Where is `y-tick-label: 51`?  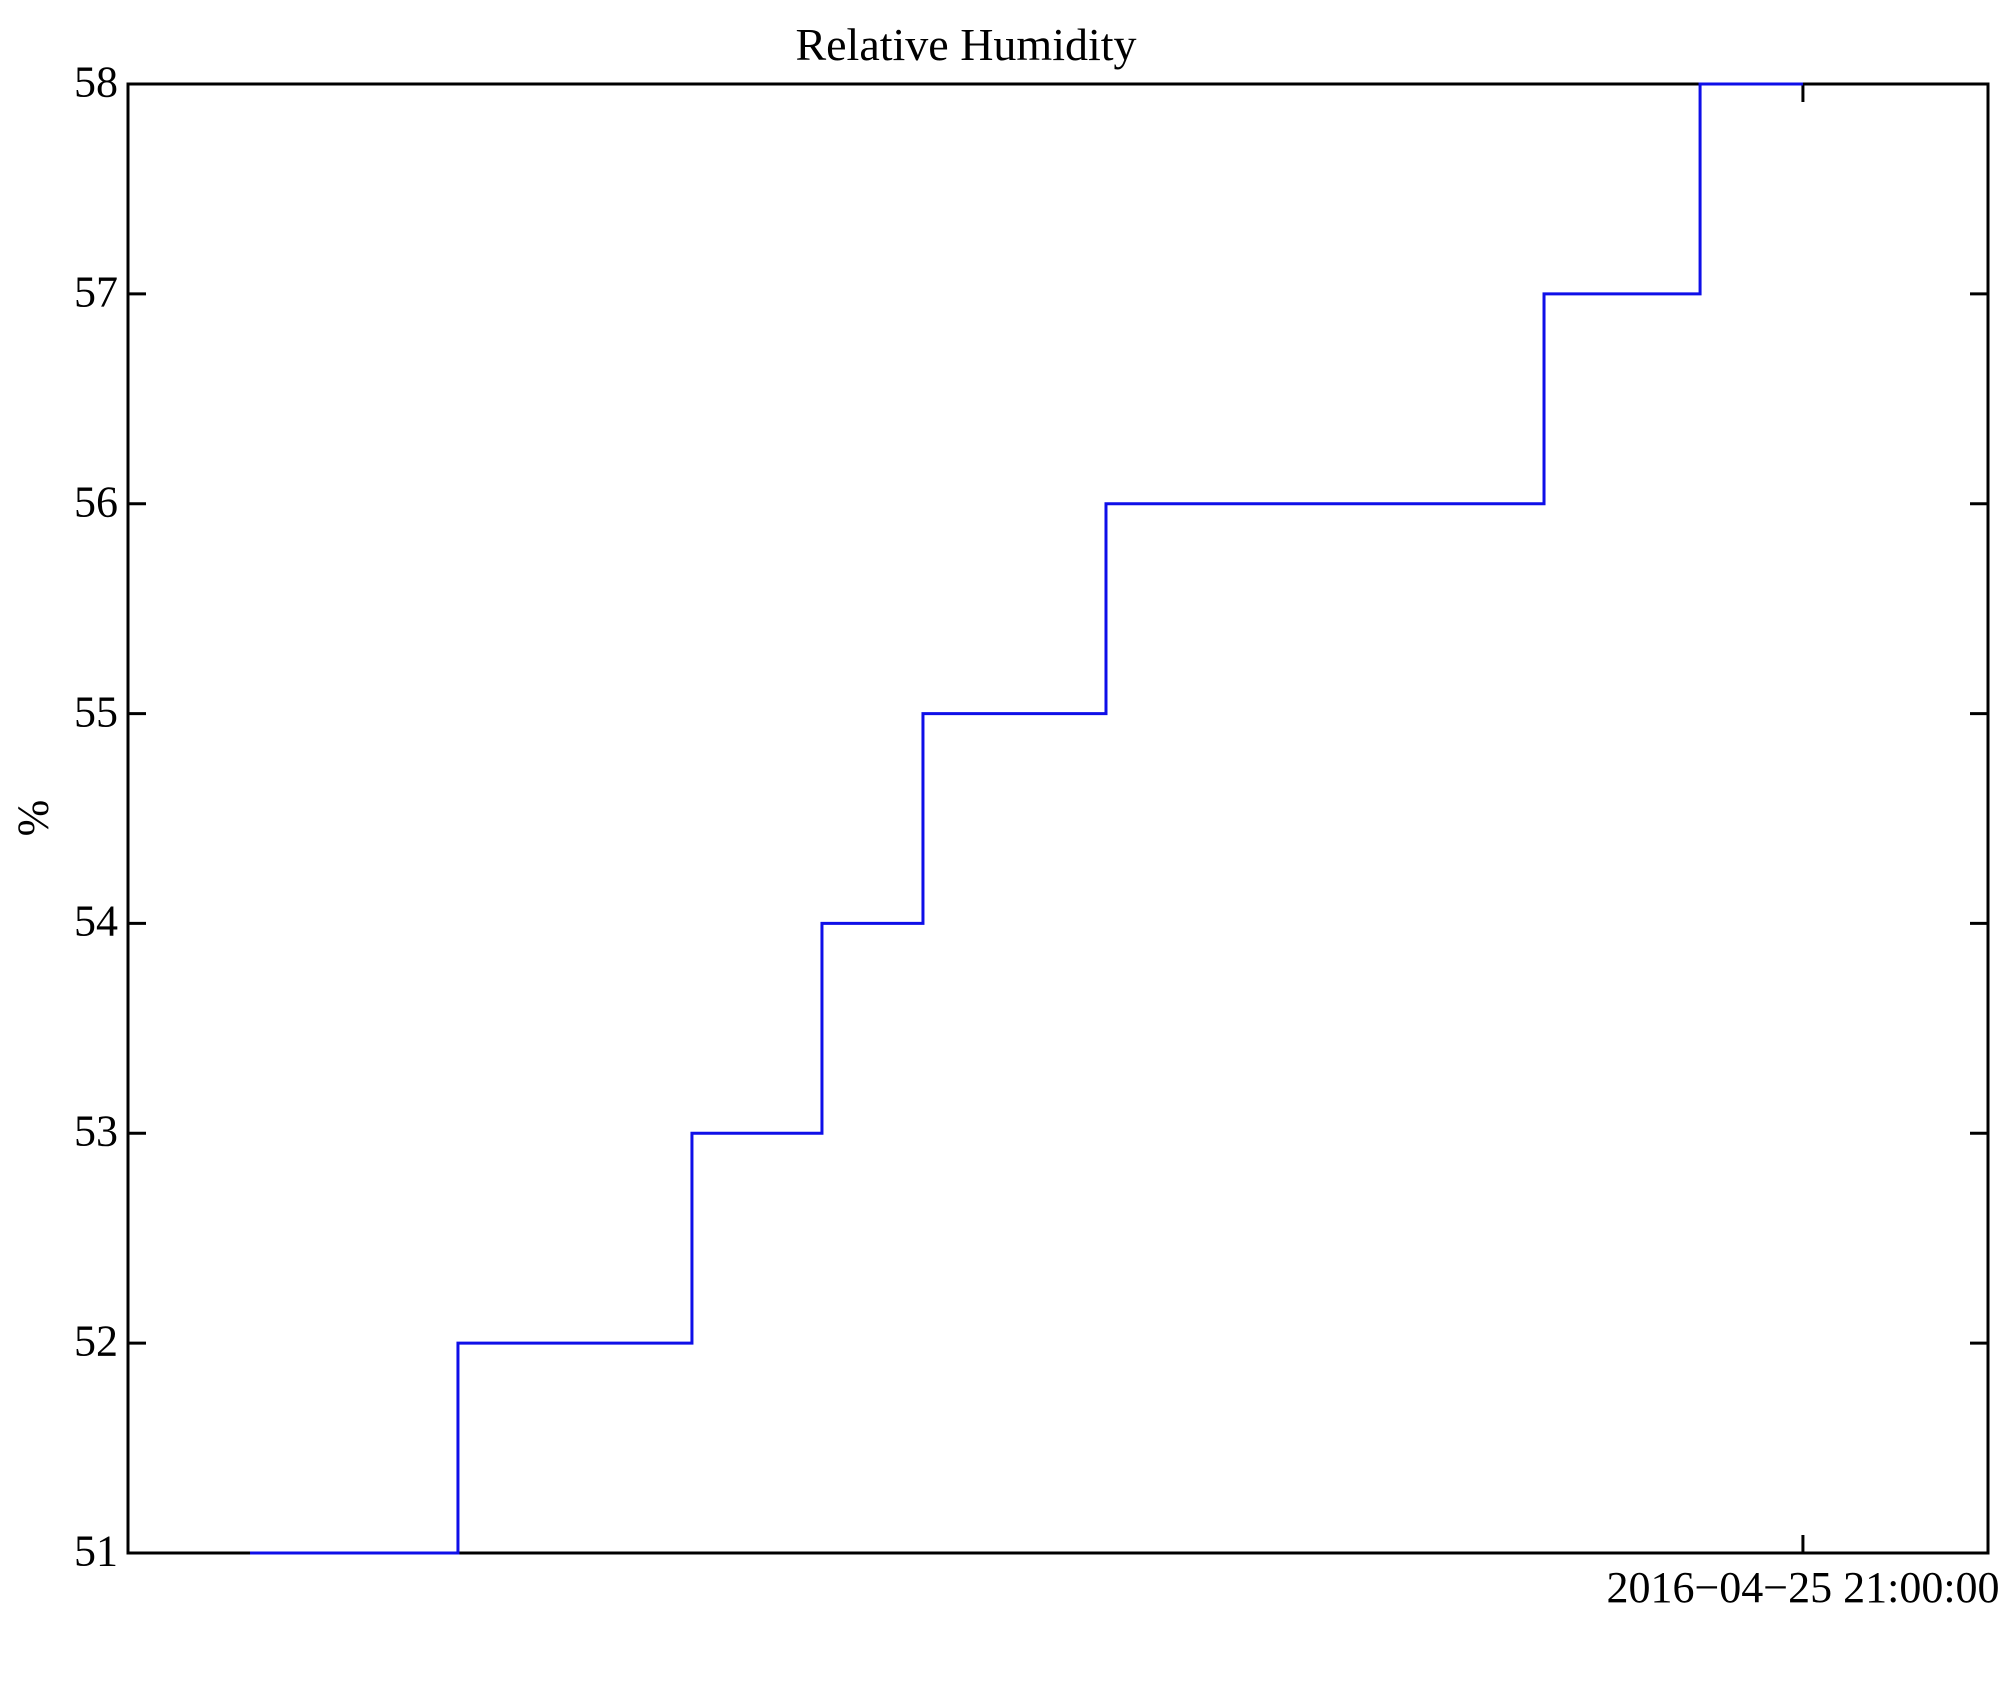 y-tick-label: 51 is located at coordinates (96, 1551).